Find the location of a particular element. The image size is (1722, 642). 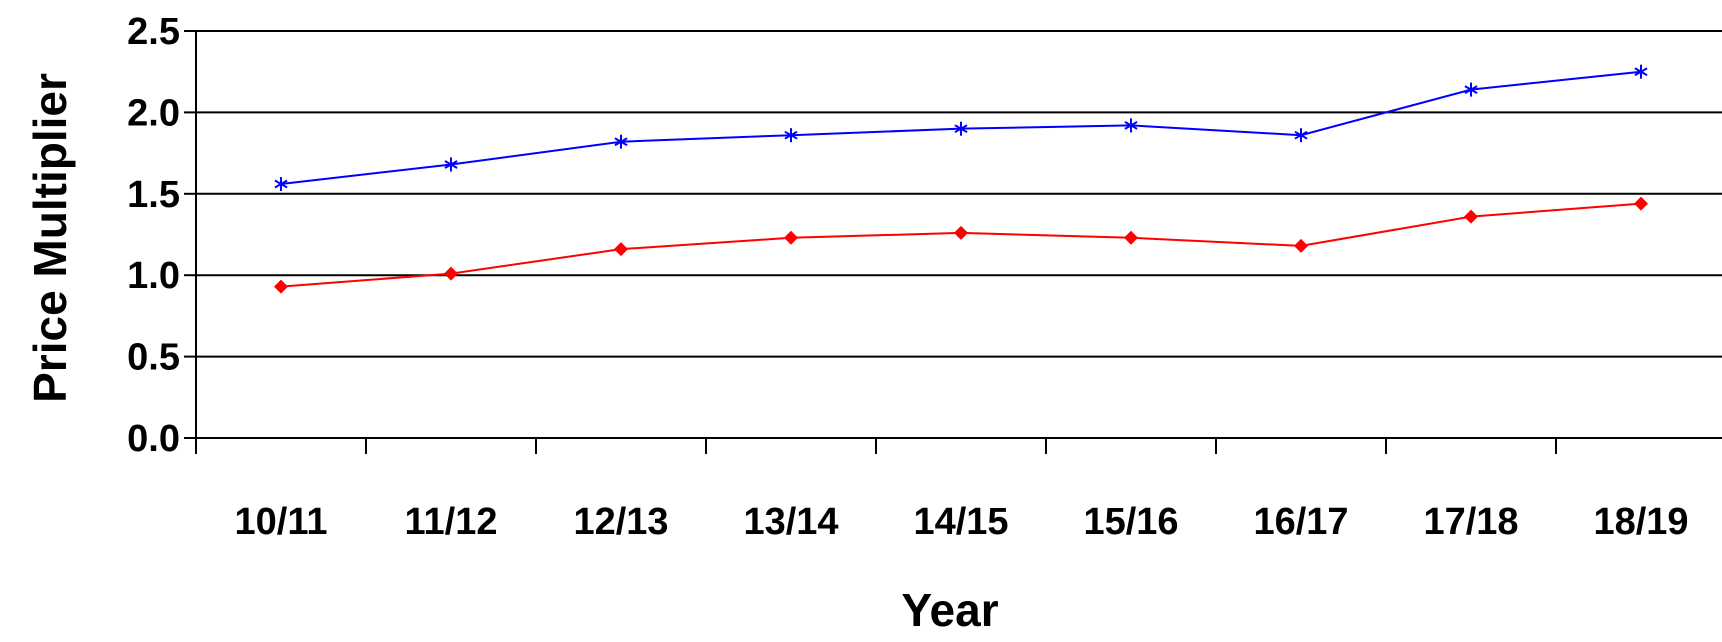

x-tick-label: 16/17 is located at coordinates (1300, 522).